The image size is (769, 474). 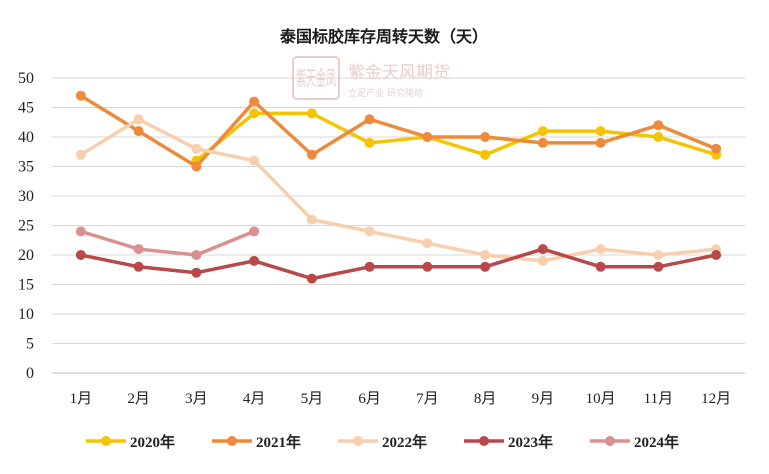 What do you see at coordinates (383, 36) in the screenshot?
I see `chart-title: 泰国标胶库存周转天数（天）` at bounding box center [383, 36].